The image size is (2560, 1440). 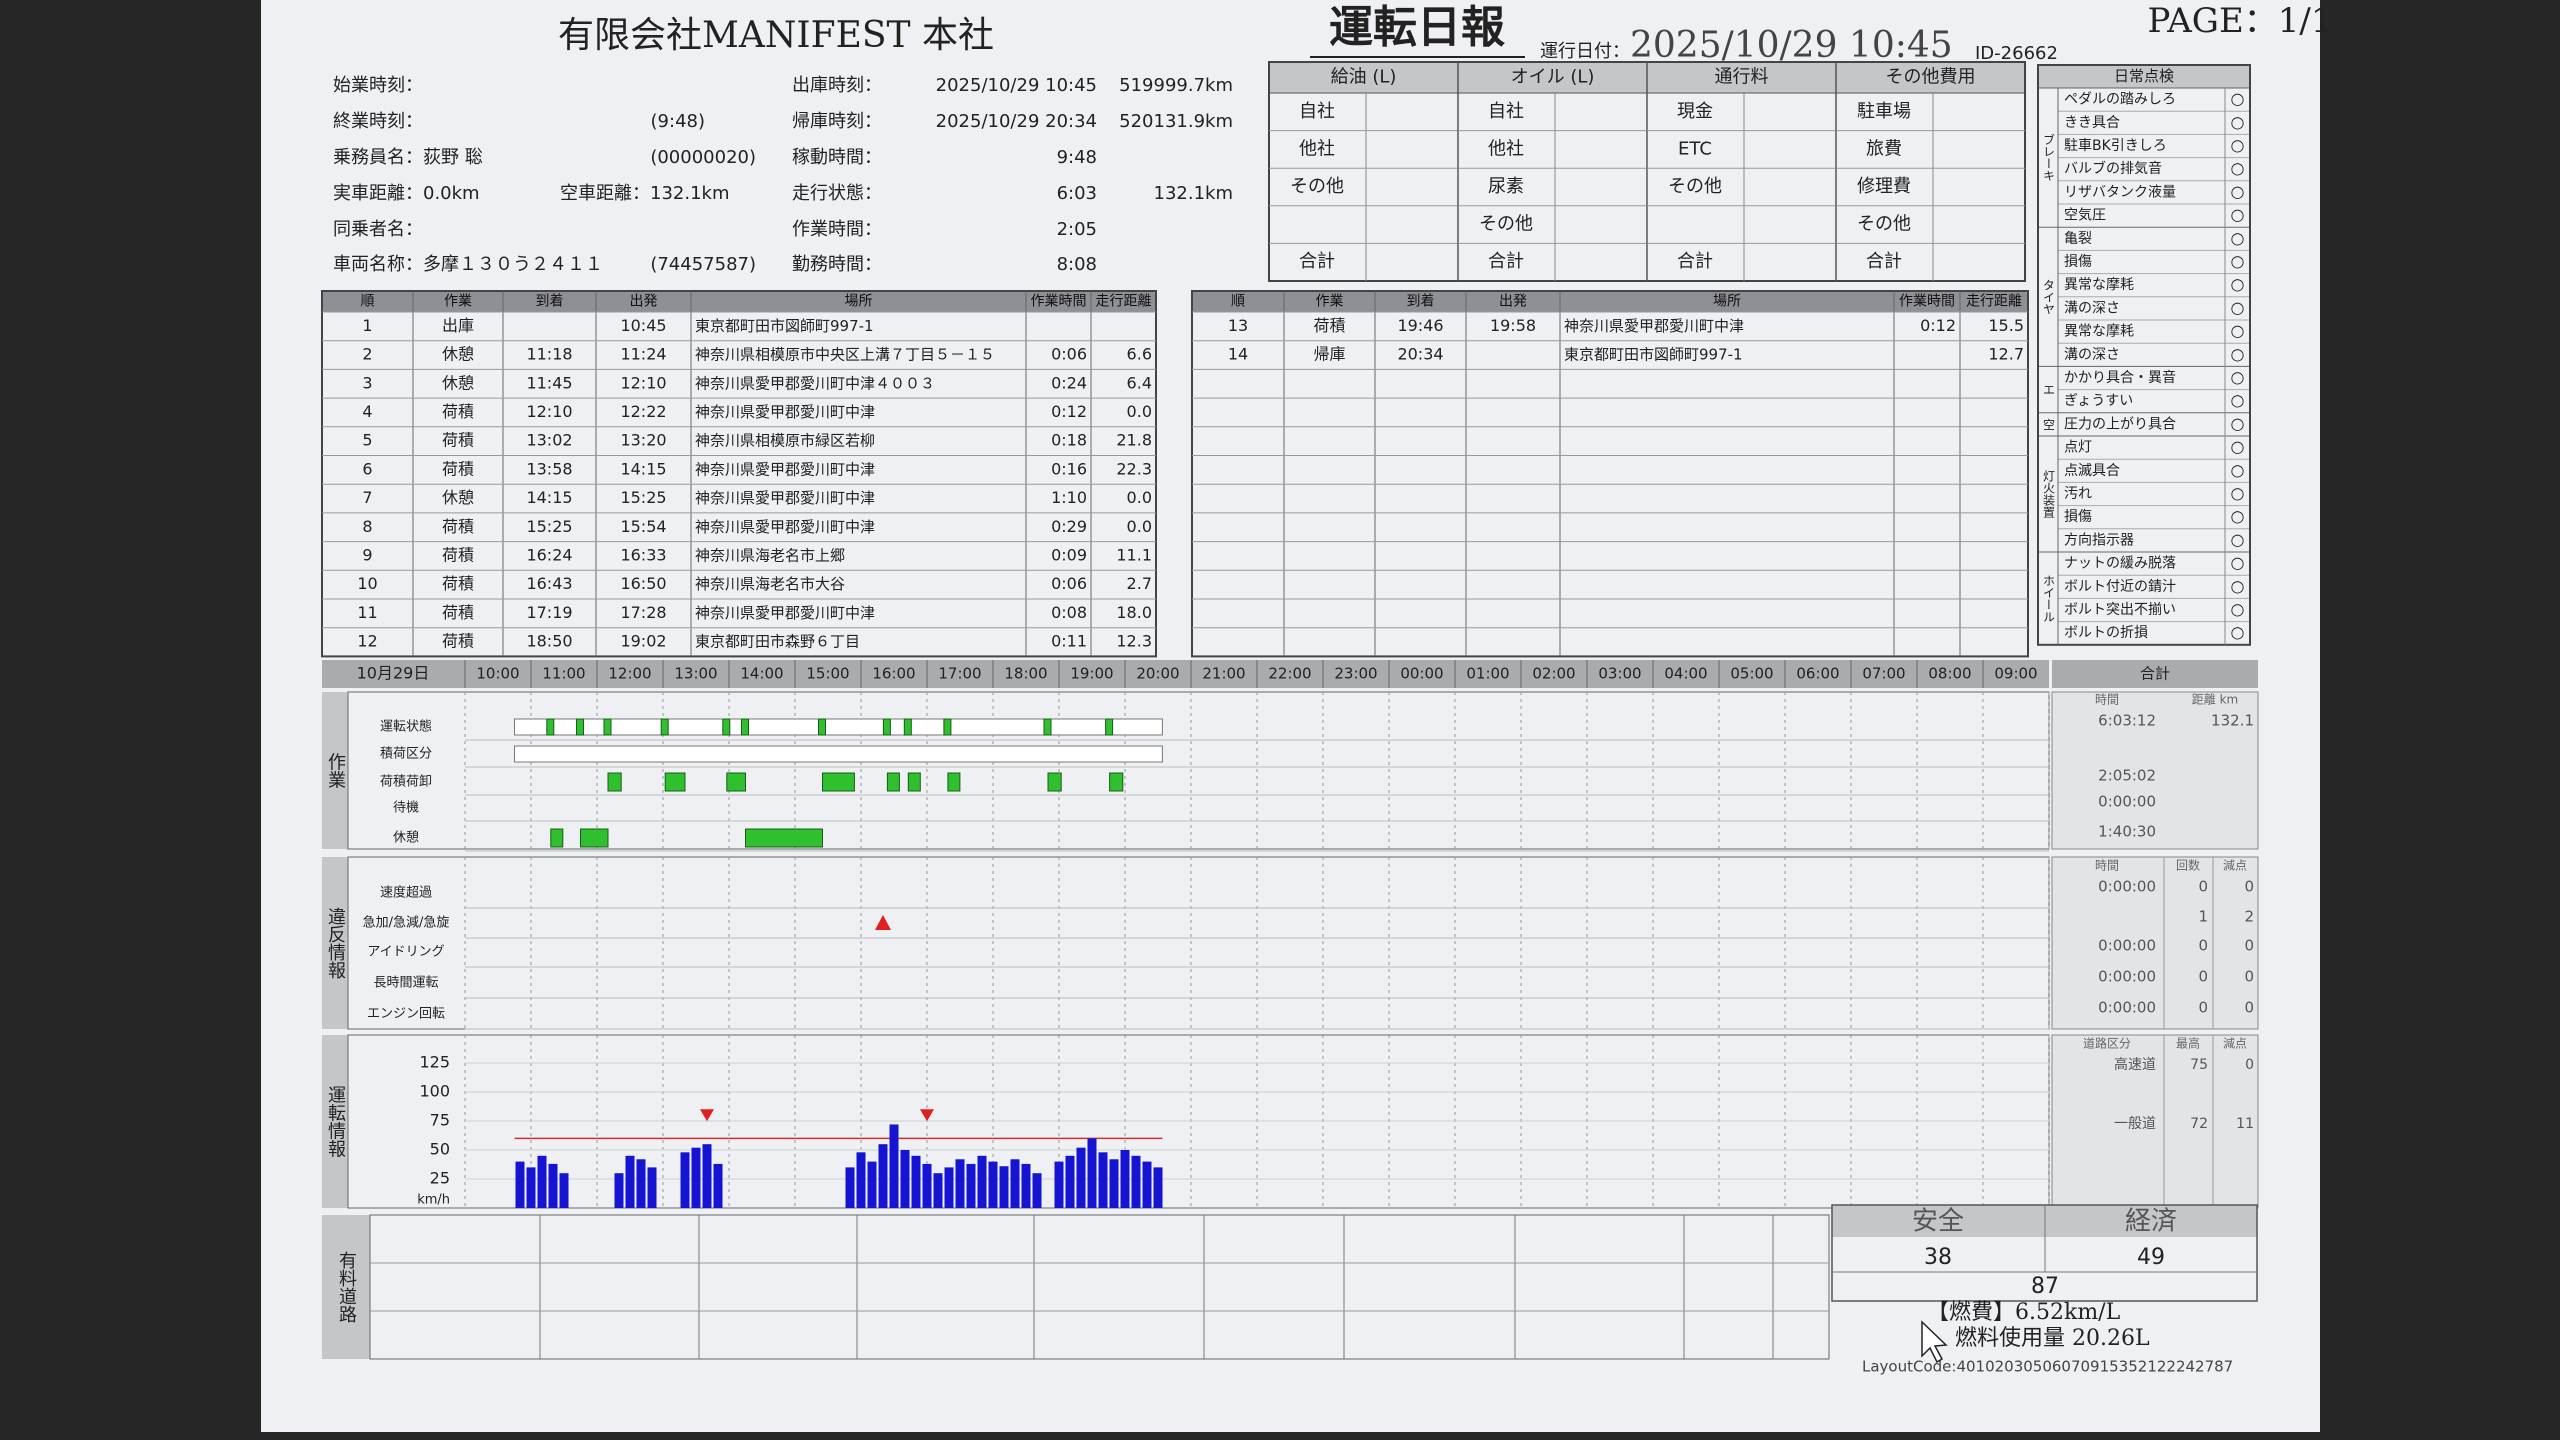 What do you see at coordinates (2078, 239) in the screenshot?
I see `inspection-item: 亀裂` at bounding box center [2078, 239].